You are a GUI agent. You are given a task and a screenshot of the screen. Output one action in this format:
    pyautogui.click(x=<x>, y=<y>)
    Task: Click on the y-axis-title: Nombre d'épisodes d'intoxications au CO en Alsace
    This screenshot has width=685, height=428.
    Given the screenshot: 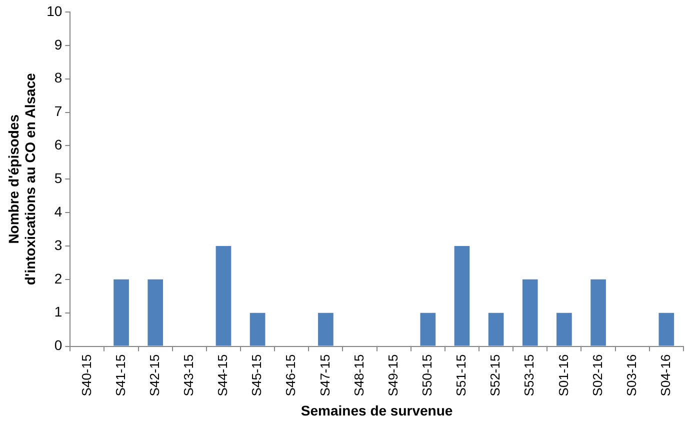 What is the action you would take?
    pyautogui.click(x=21, y=179)
    